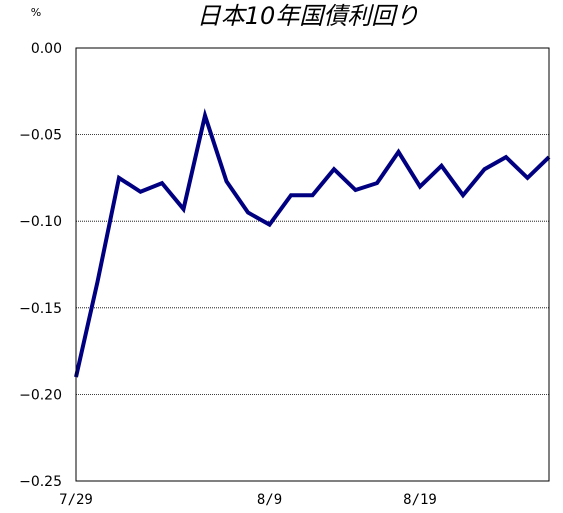 Image resolution: width=563 pixels, height=513 pixels. What do you see at coordinates (36, 12) in the screenshot?
I see `y-unit-label: %` at bounding box center [36, 12].